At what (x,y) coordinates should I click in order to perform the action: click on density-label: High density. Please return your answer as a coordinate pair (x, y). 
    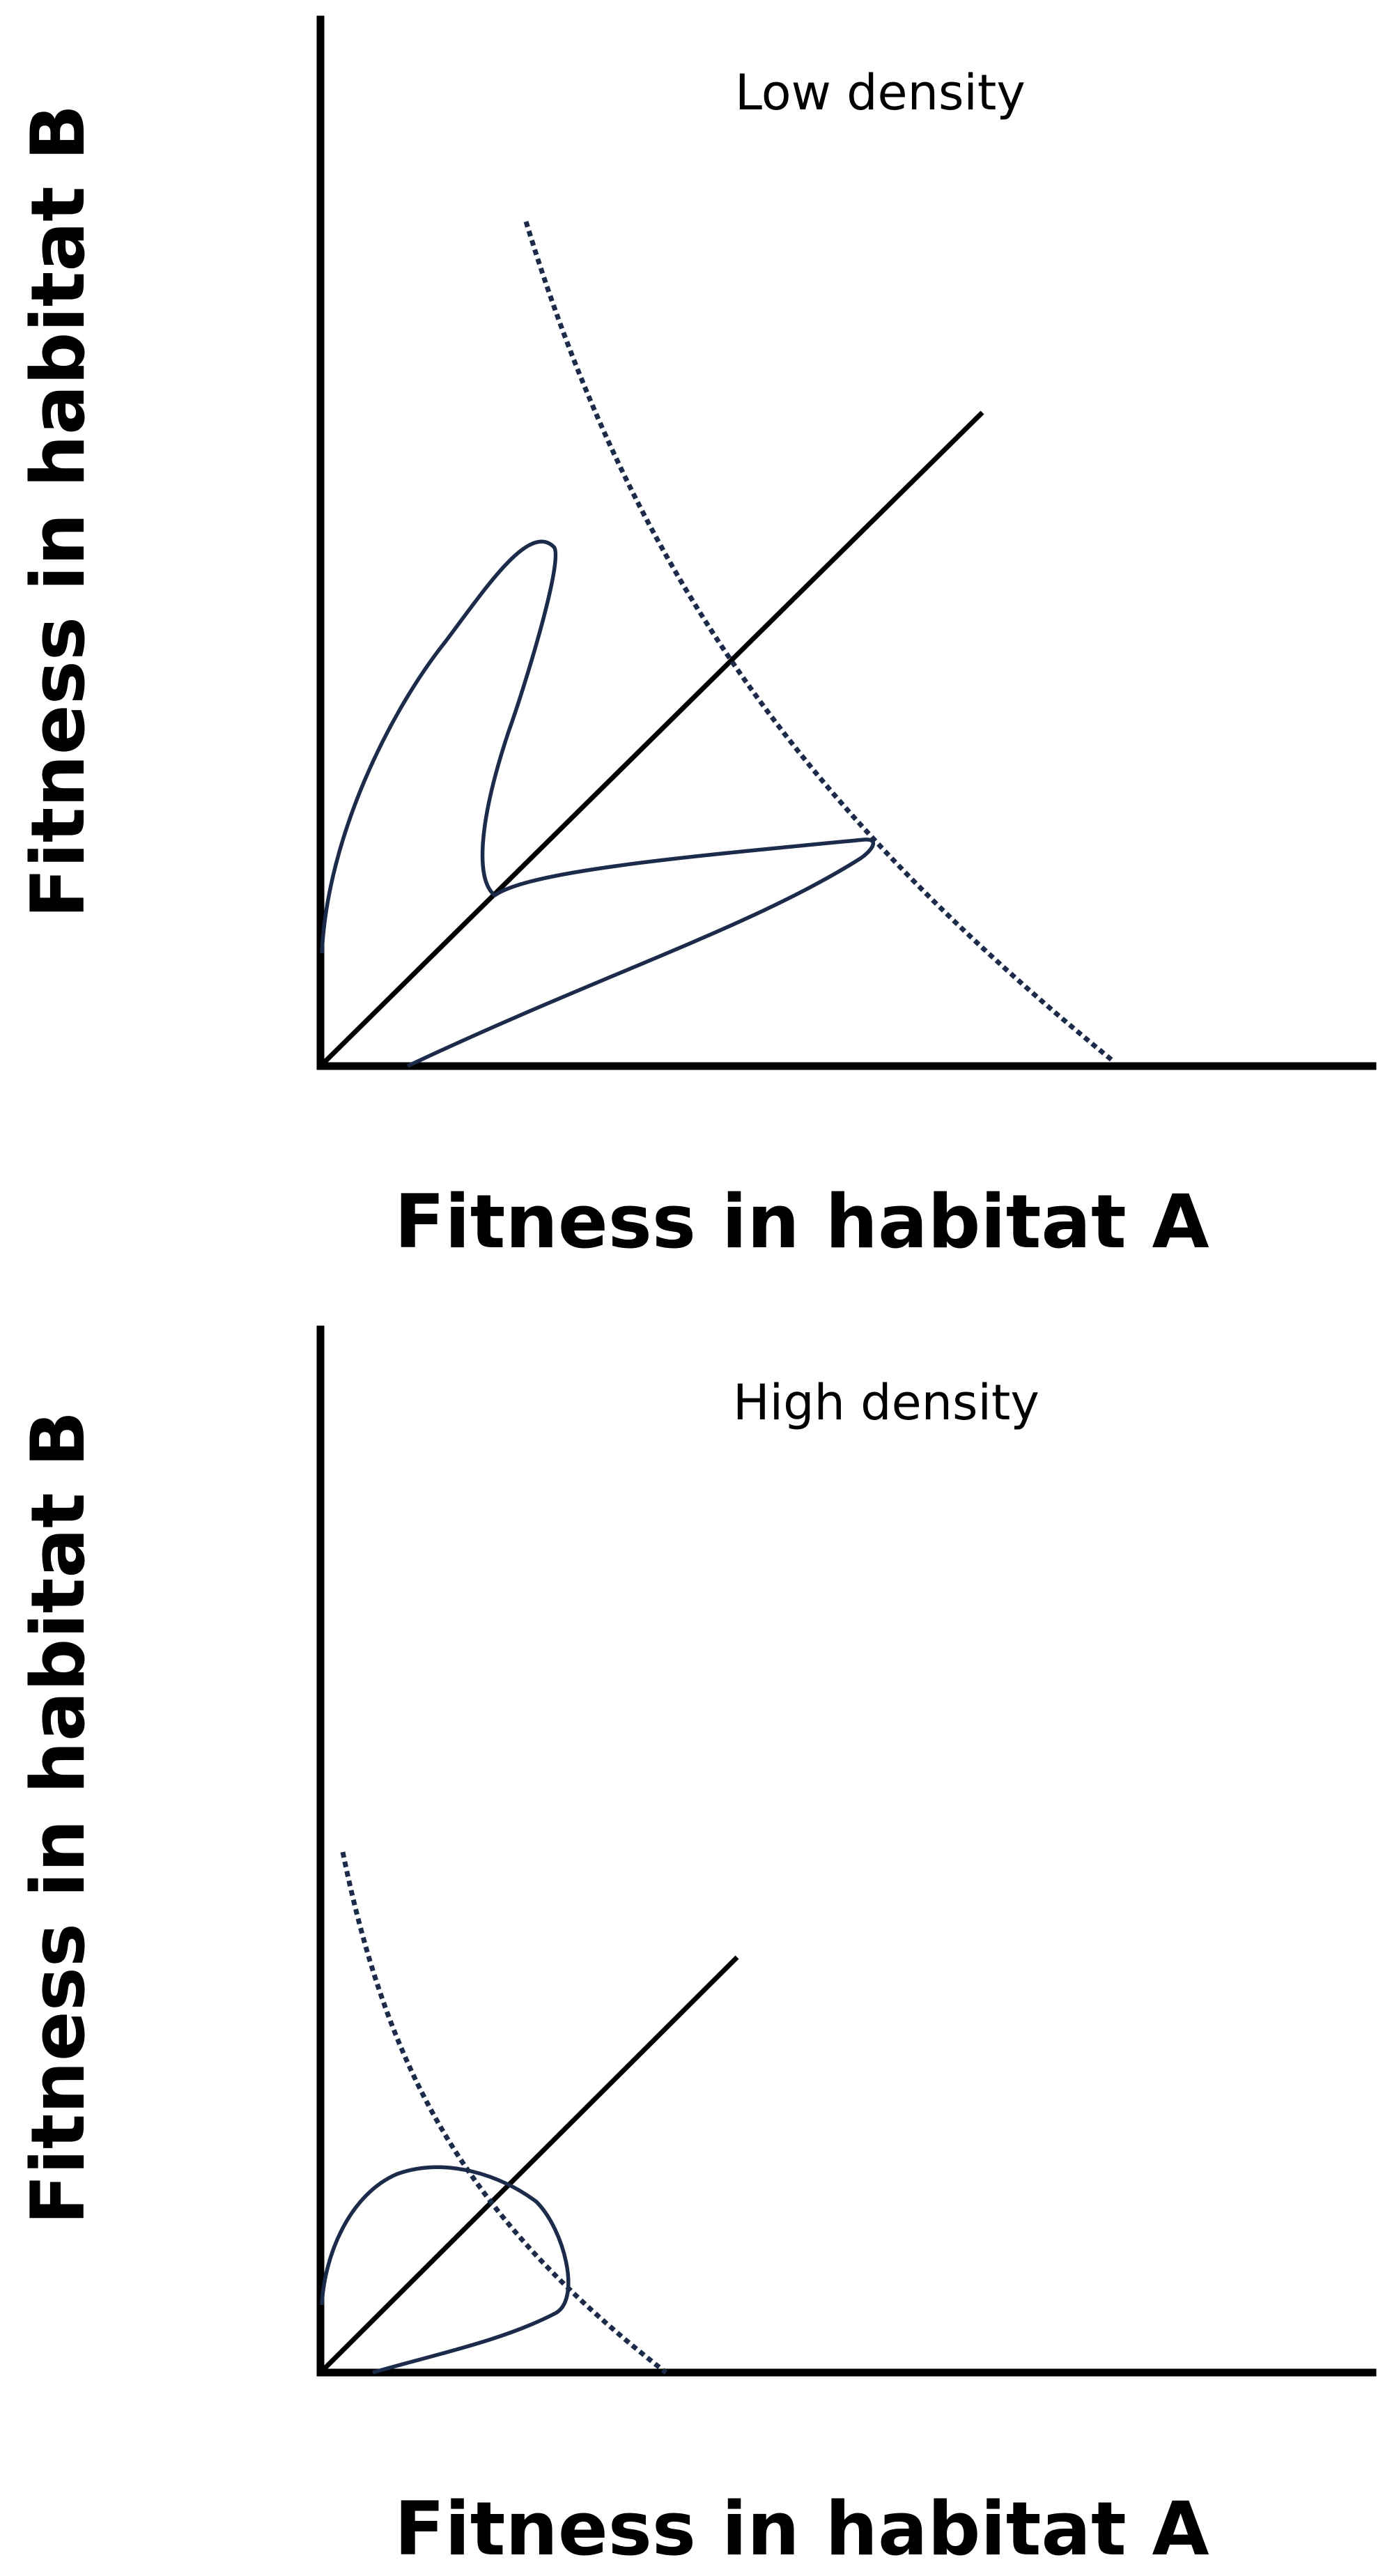
    Looking at the image, I should click on (886, 1402).